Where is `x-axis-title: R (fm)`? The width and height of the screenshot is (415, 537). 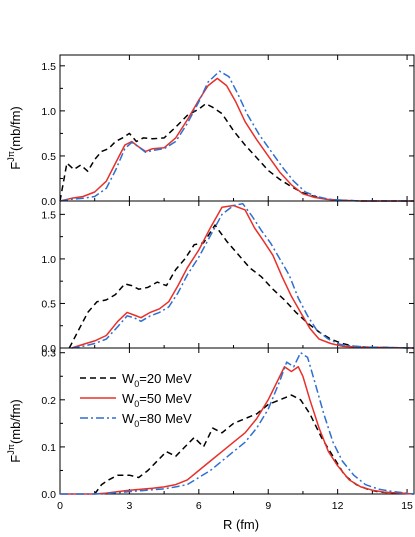 x-axis-title: R (fm) is located at coordinates (241, 524).